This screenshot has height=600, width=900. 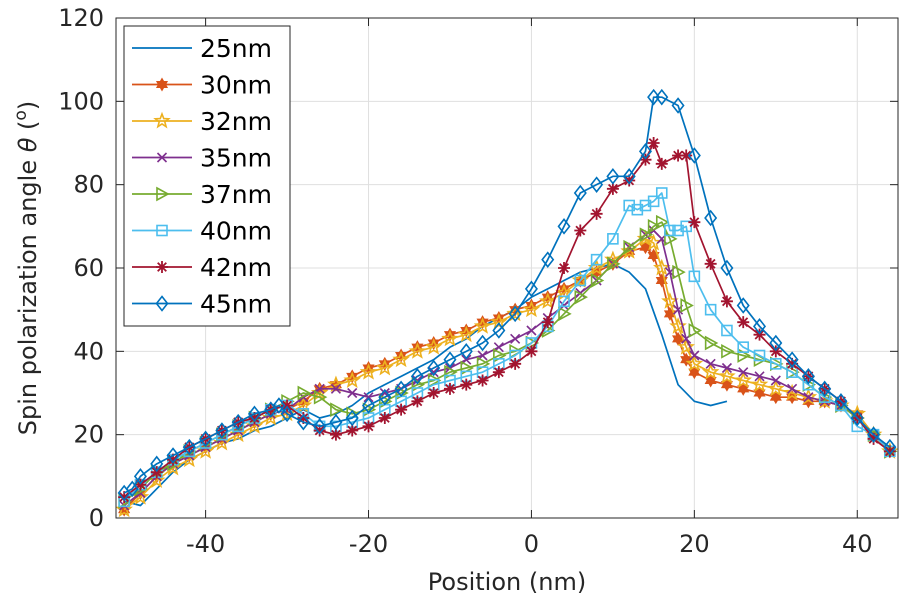 I want to click on x-tick-label: 40, so click(x=857, y=544).